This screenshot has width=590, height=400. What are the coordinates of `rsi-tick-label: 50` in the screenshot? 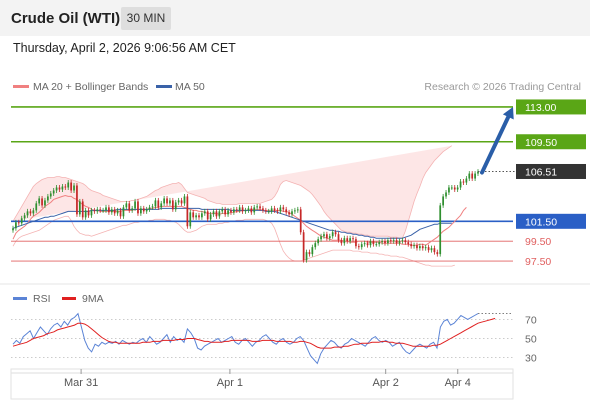 It's located at (531, 340).